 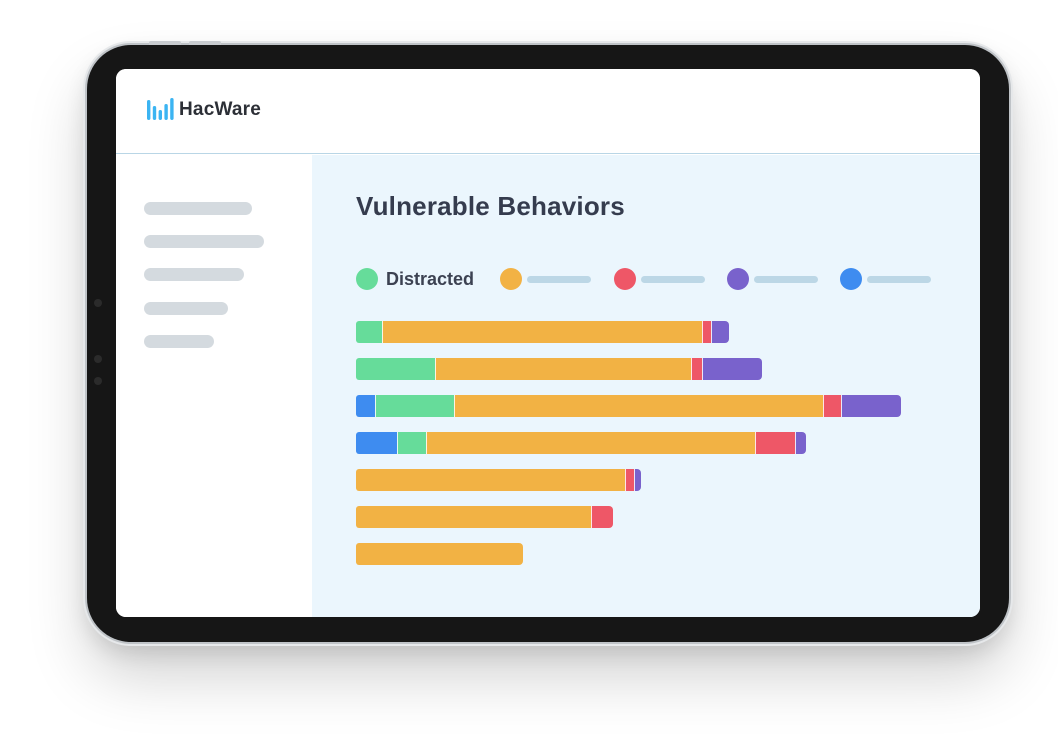 I want to click on page-title: Vulnerable Behaviors, so click(x=490, y=206).